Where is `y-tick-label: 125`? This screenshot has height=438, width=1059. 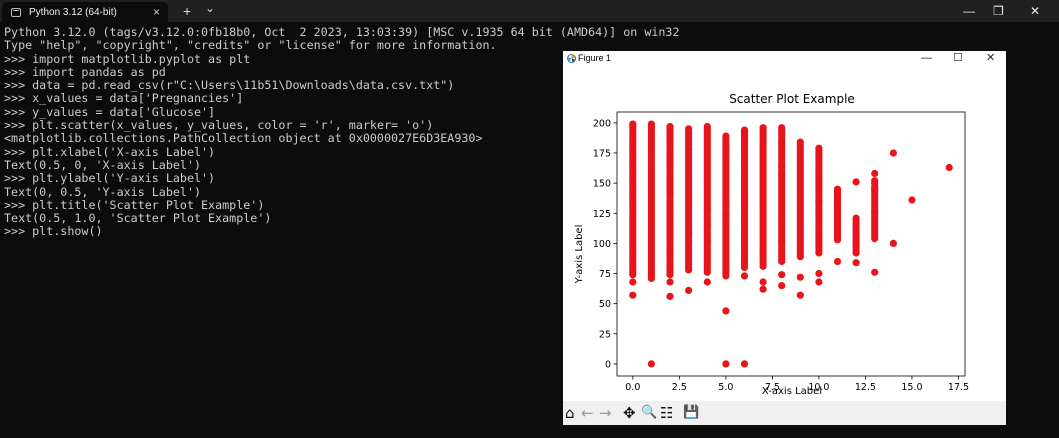 y-tick-label: 125 is located at coordinates (602, 214).